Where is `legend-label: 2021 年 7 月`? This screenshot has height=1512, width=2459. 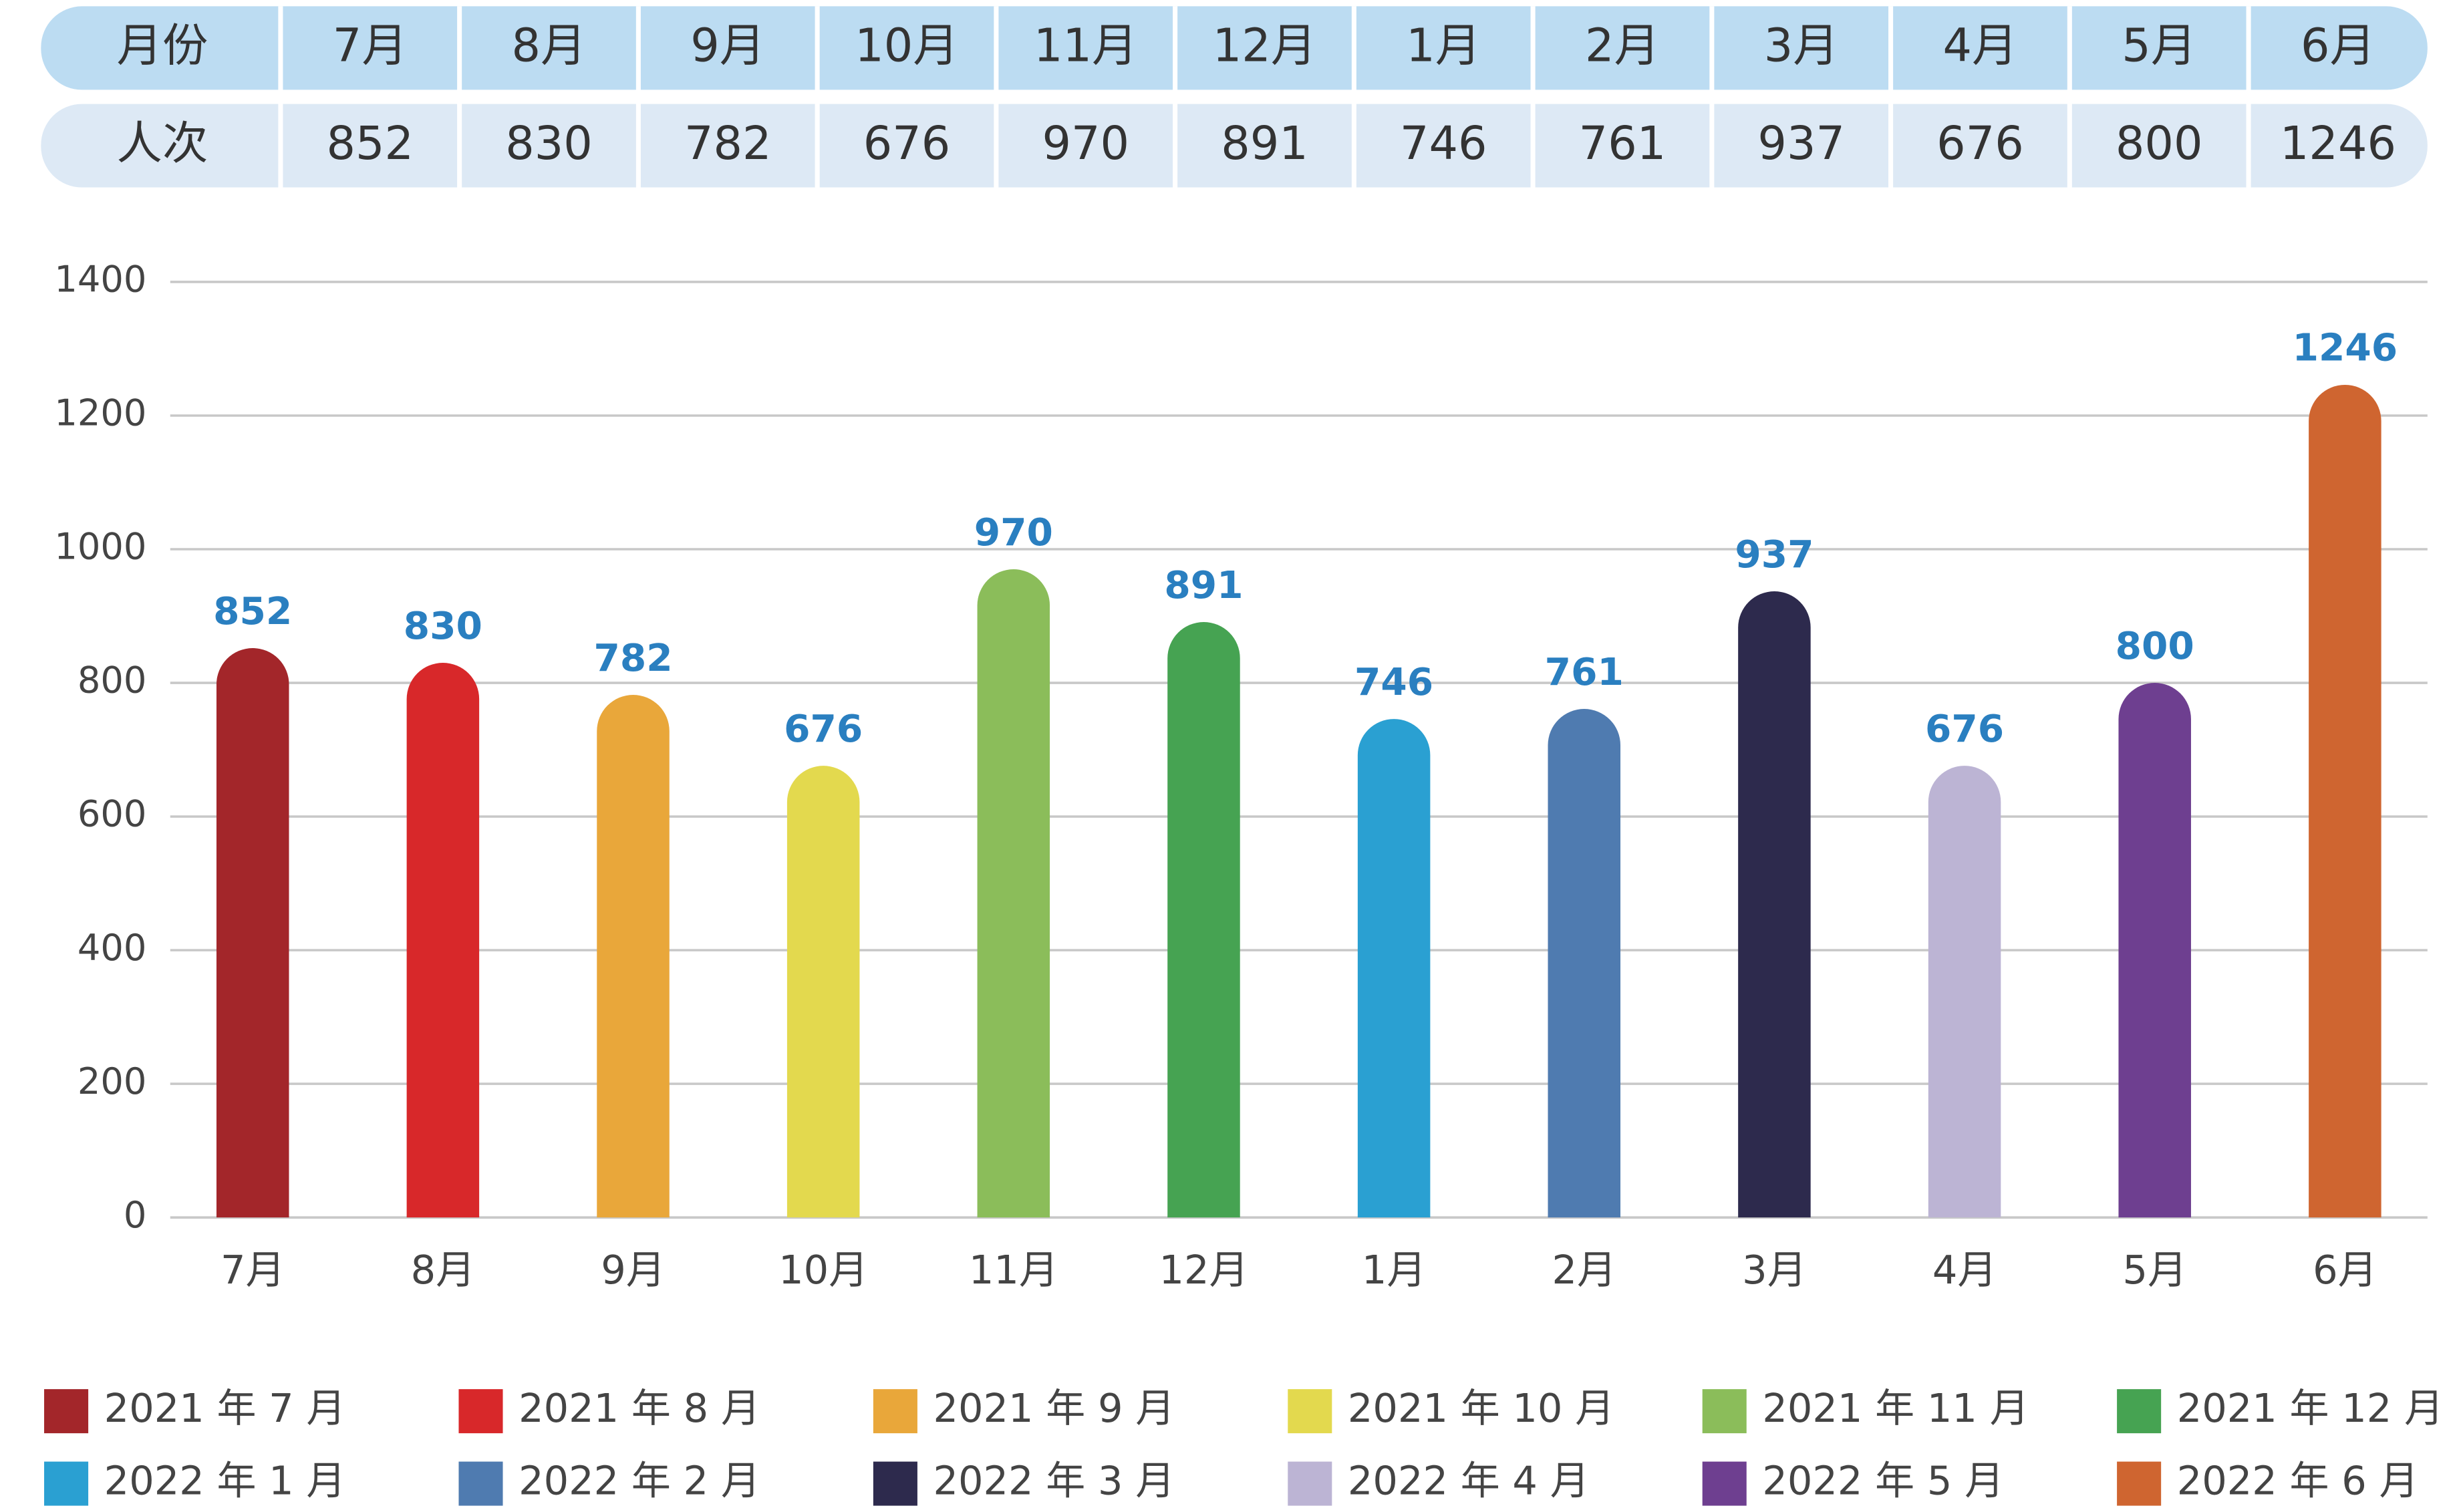
legend-label: 2021 年 7 月 is located at coordinates (225, 1408).